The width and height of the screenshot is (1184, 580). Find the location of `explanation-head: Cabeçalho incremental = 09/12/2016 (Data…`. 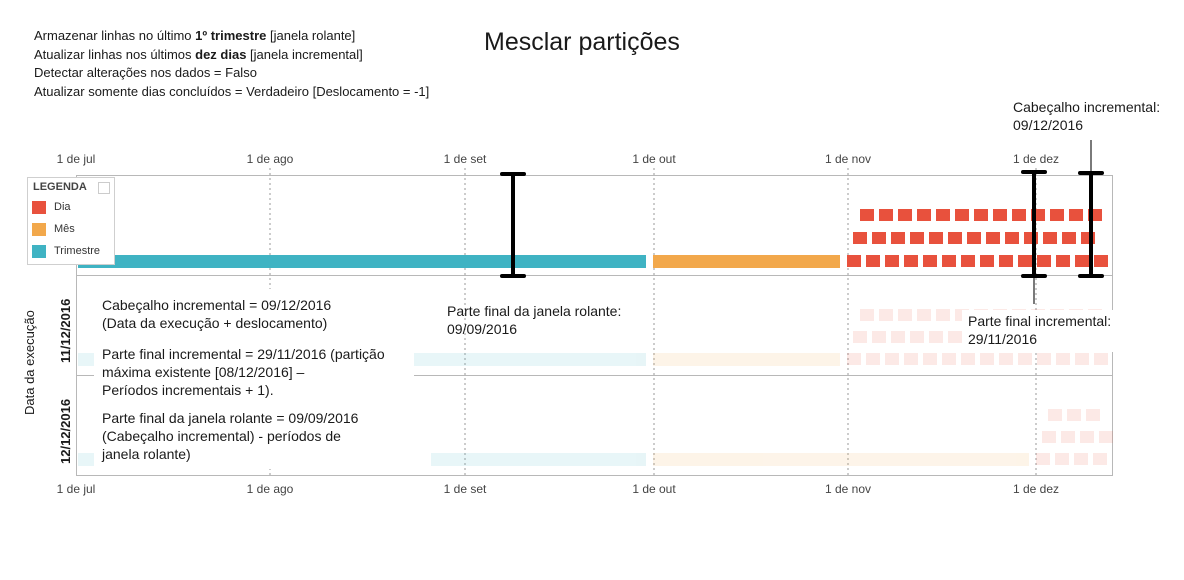

explanation-head: Cabeçalho incremental = 09/12/2016 (Data… is located at coordinates (217, 314).